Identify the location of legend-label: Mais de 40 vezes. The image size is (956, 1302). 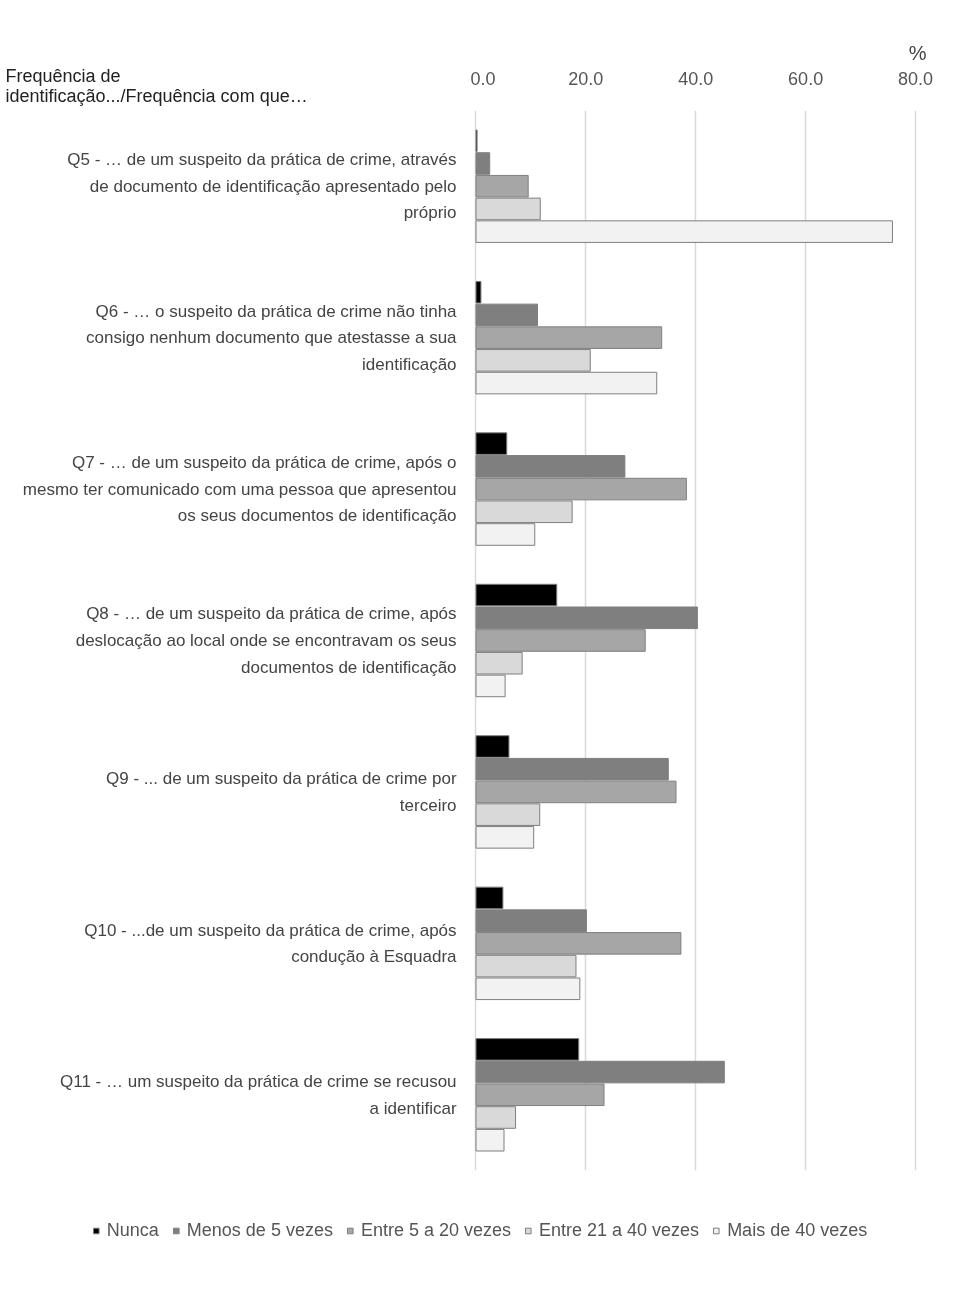
(797, 1230).